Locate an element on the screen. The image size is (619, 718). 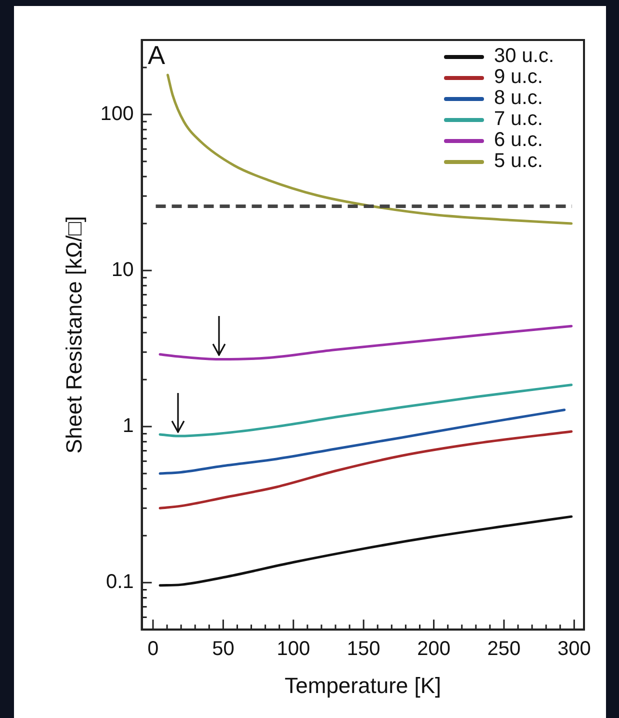
y-tick-label: 1 is located at coordinates (128, 426).